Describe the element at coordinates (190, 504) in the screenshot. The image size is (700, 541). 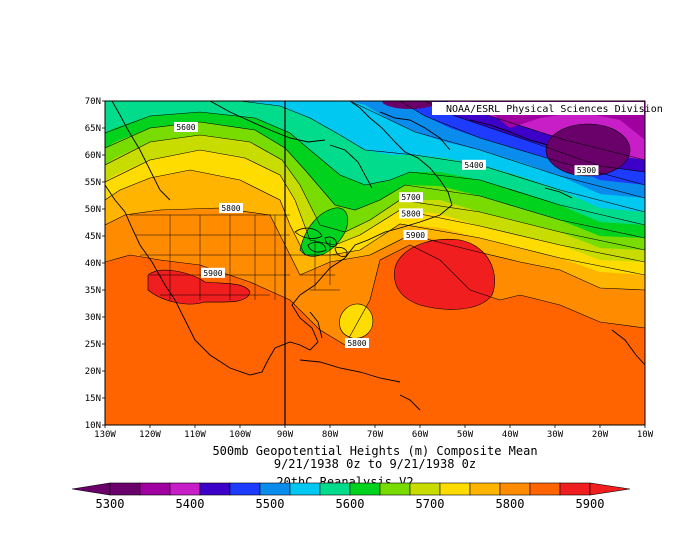
I see `colorbar-tick-label: 5400` at that location.